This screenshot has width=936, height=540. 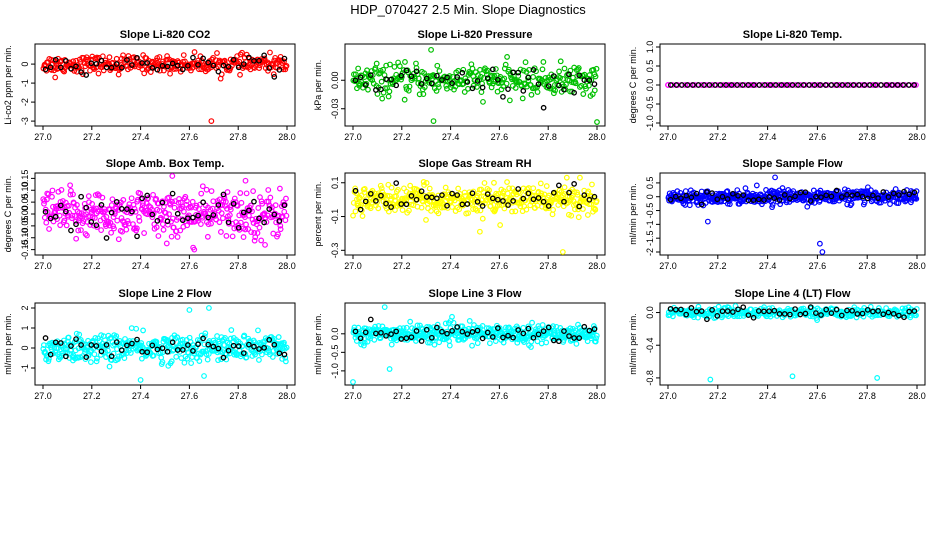 What do you see at coordinates (475, 35) in the screenshot?
I see `chart-title: Slope Li-820 Pressure` at bounding box center [475, 35].